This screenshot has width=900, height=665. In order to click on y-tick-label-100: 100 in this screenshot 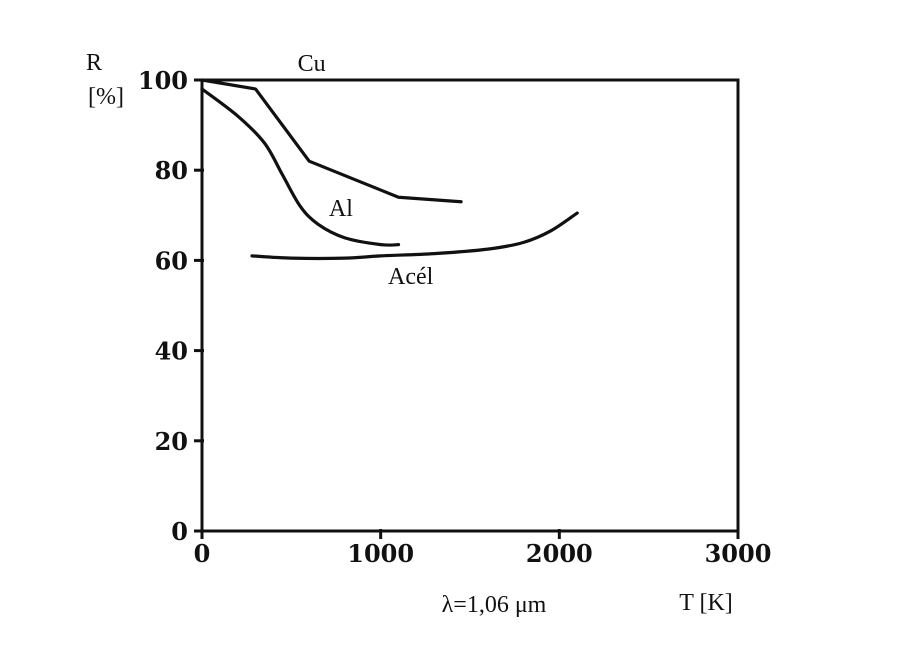, I will do `click(163, 80)`.